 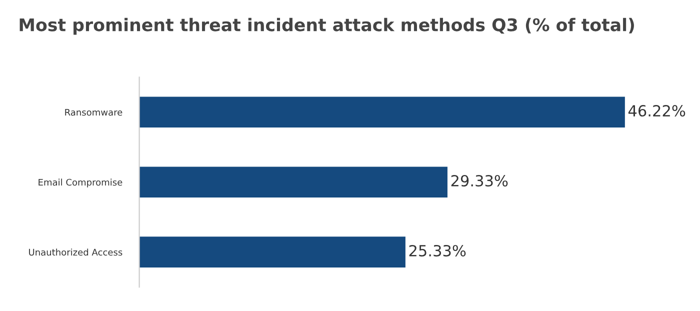 What do you see at coordinates (75, 252) in the screenshot?
I see `y-tick-label: Unauthorized Access` at bounding box center [75, 252].